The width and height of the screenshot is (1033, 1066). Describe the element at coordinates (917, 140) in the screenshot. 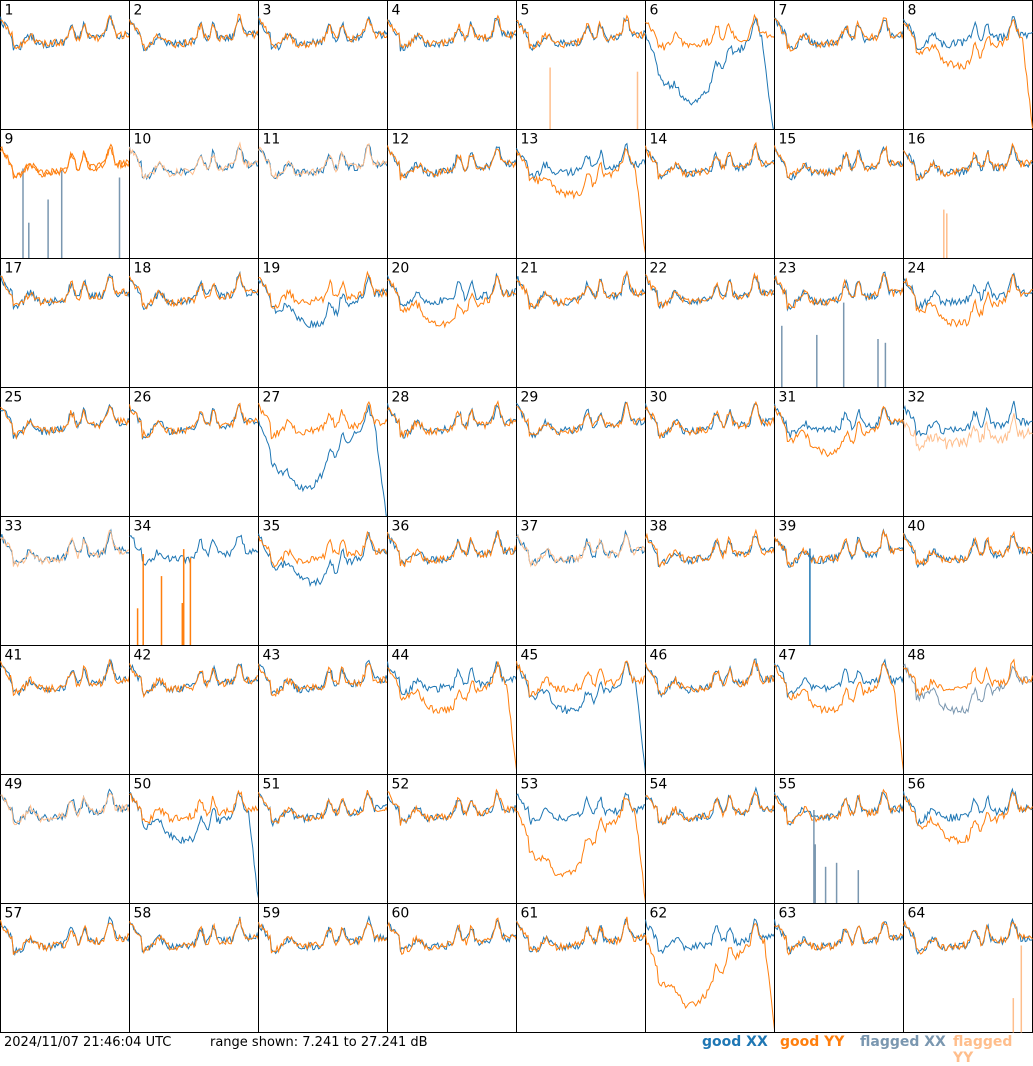

I see `panel-label: 16` at that location.